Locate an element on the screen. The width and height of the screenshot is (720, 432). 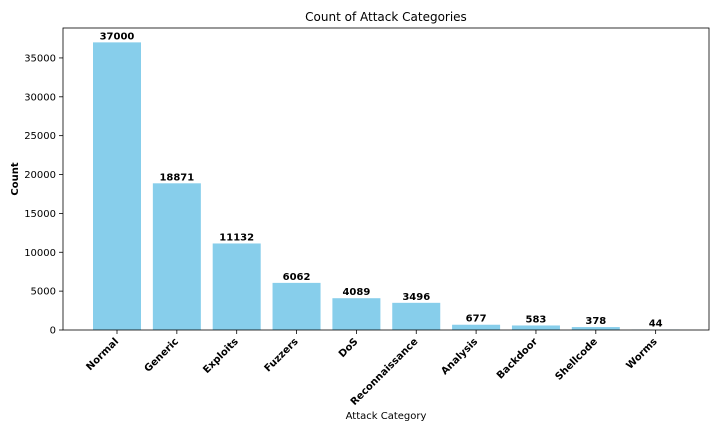
x-tick-label: Normal is located at coordinates (103, 354).